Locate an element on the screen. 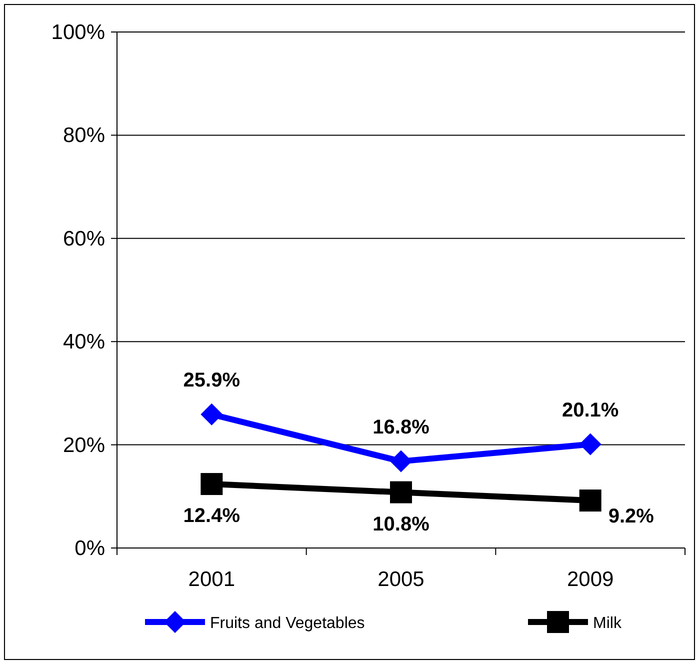  x-tick-label: 2009 is located at coordinates (590, 579).